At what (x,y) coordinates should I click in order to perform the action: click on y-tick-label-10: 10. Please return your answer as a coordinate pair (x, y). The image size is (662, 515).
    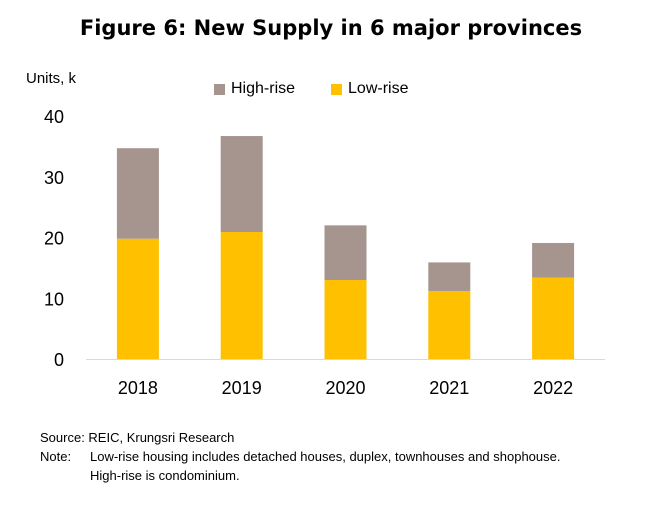
    Looking at the image, I should click on (54, 299).